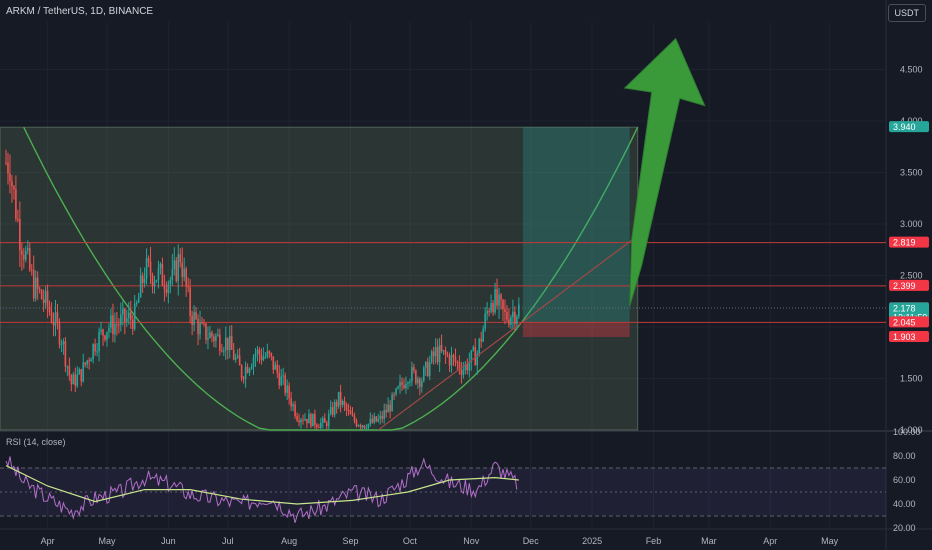 The image size is (932, 550). What do you see at coordinates (709, 541) in the screenshot?
I see `time-tick-label: Mar` at bounding box center [709, 541].